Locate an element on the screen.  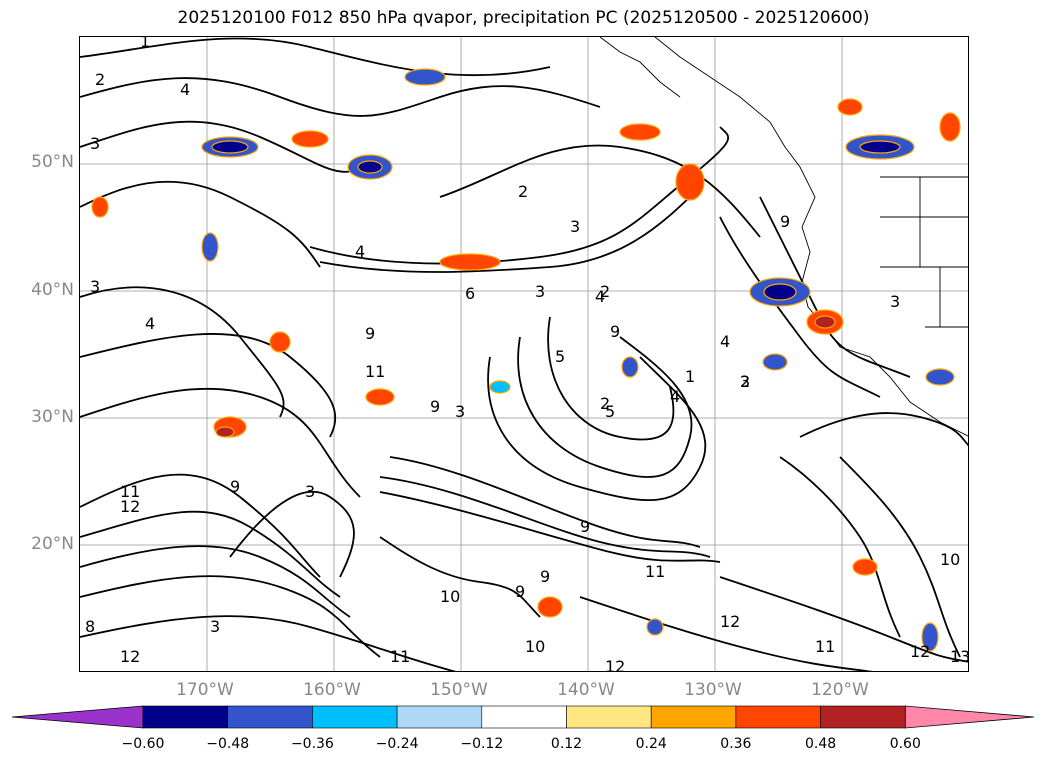
colorbar-tick-label: −0.60 is located at coordinates (143, 744).